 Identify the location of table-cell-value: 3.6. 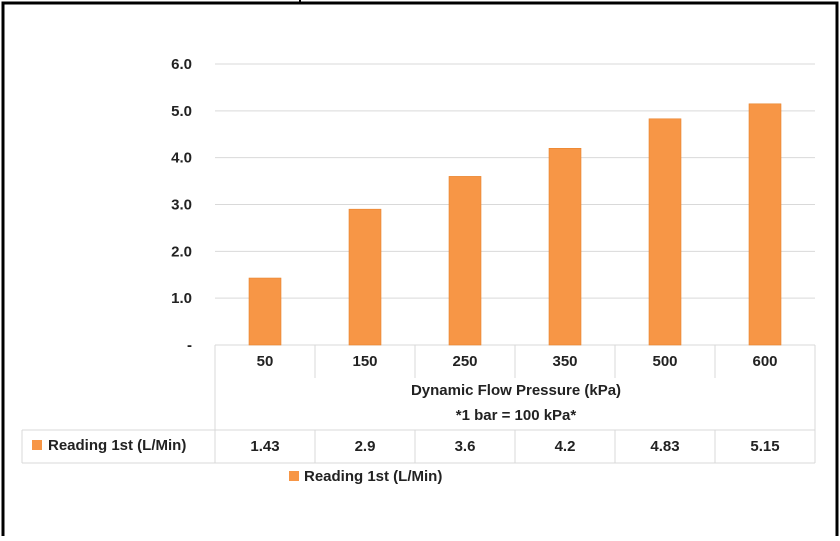
(465, 446).